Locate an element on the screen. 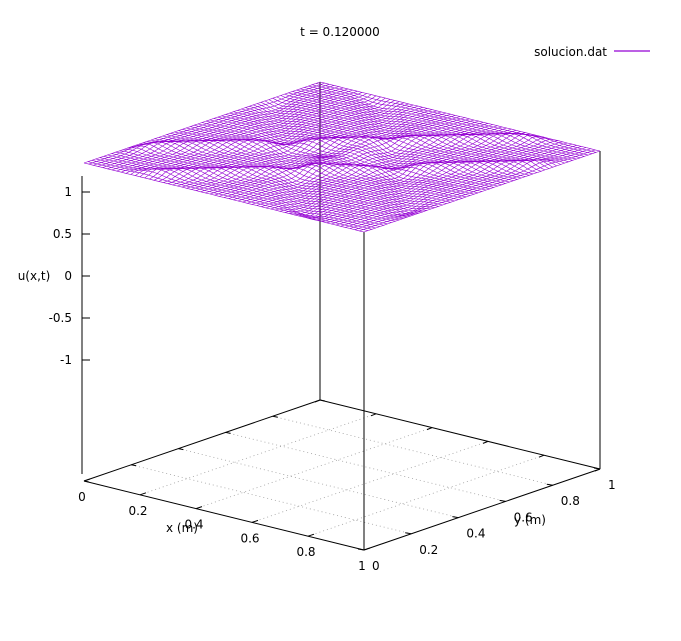 The height and width of the screenshot is (641, 681). z-tick-label: -0.5 is located at coordinates (60, 318).